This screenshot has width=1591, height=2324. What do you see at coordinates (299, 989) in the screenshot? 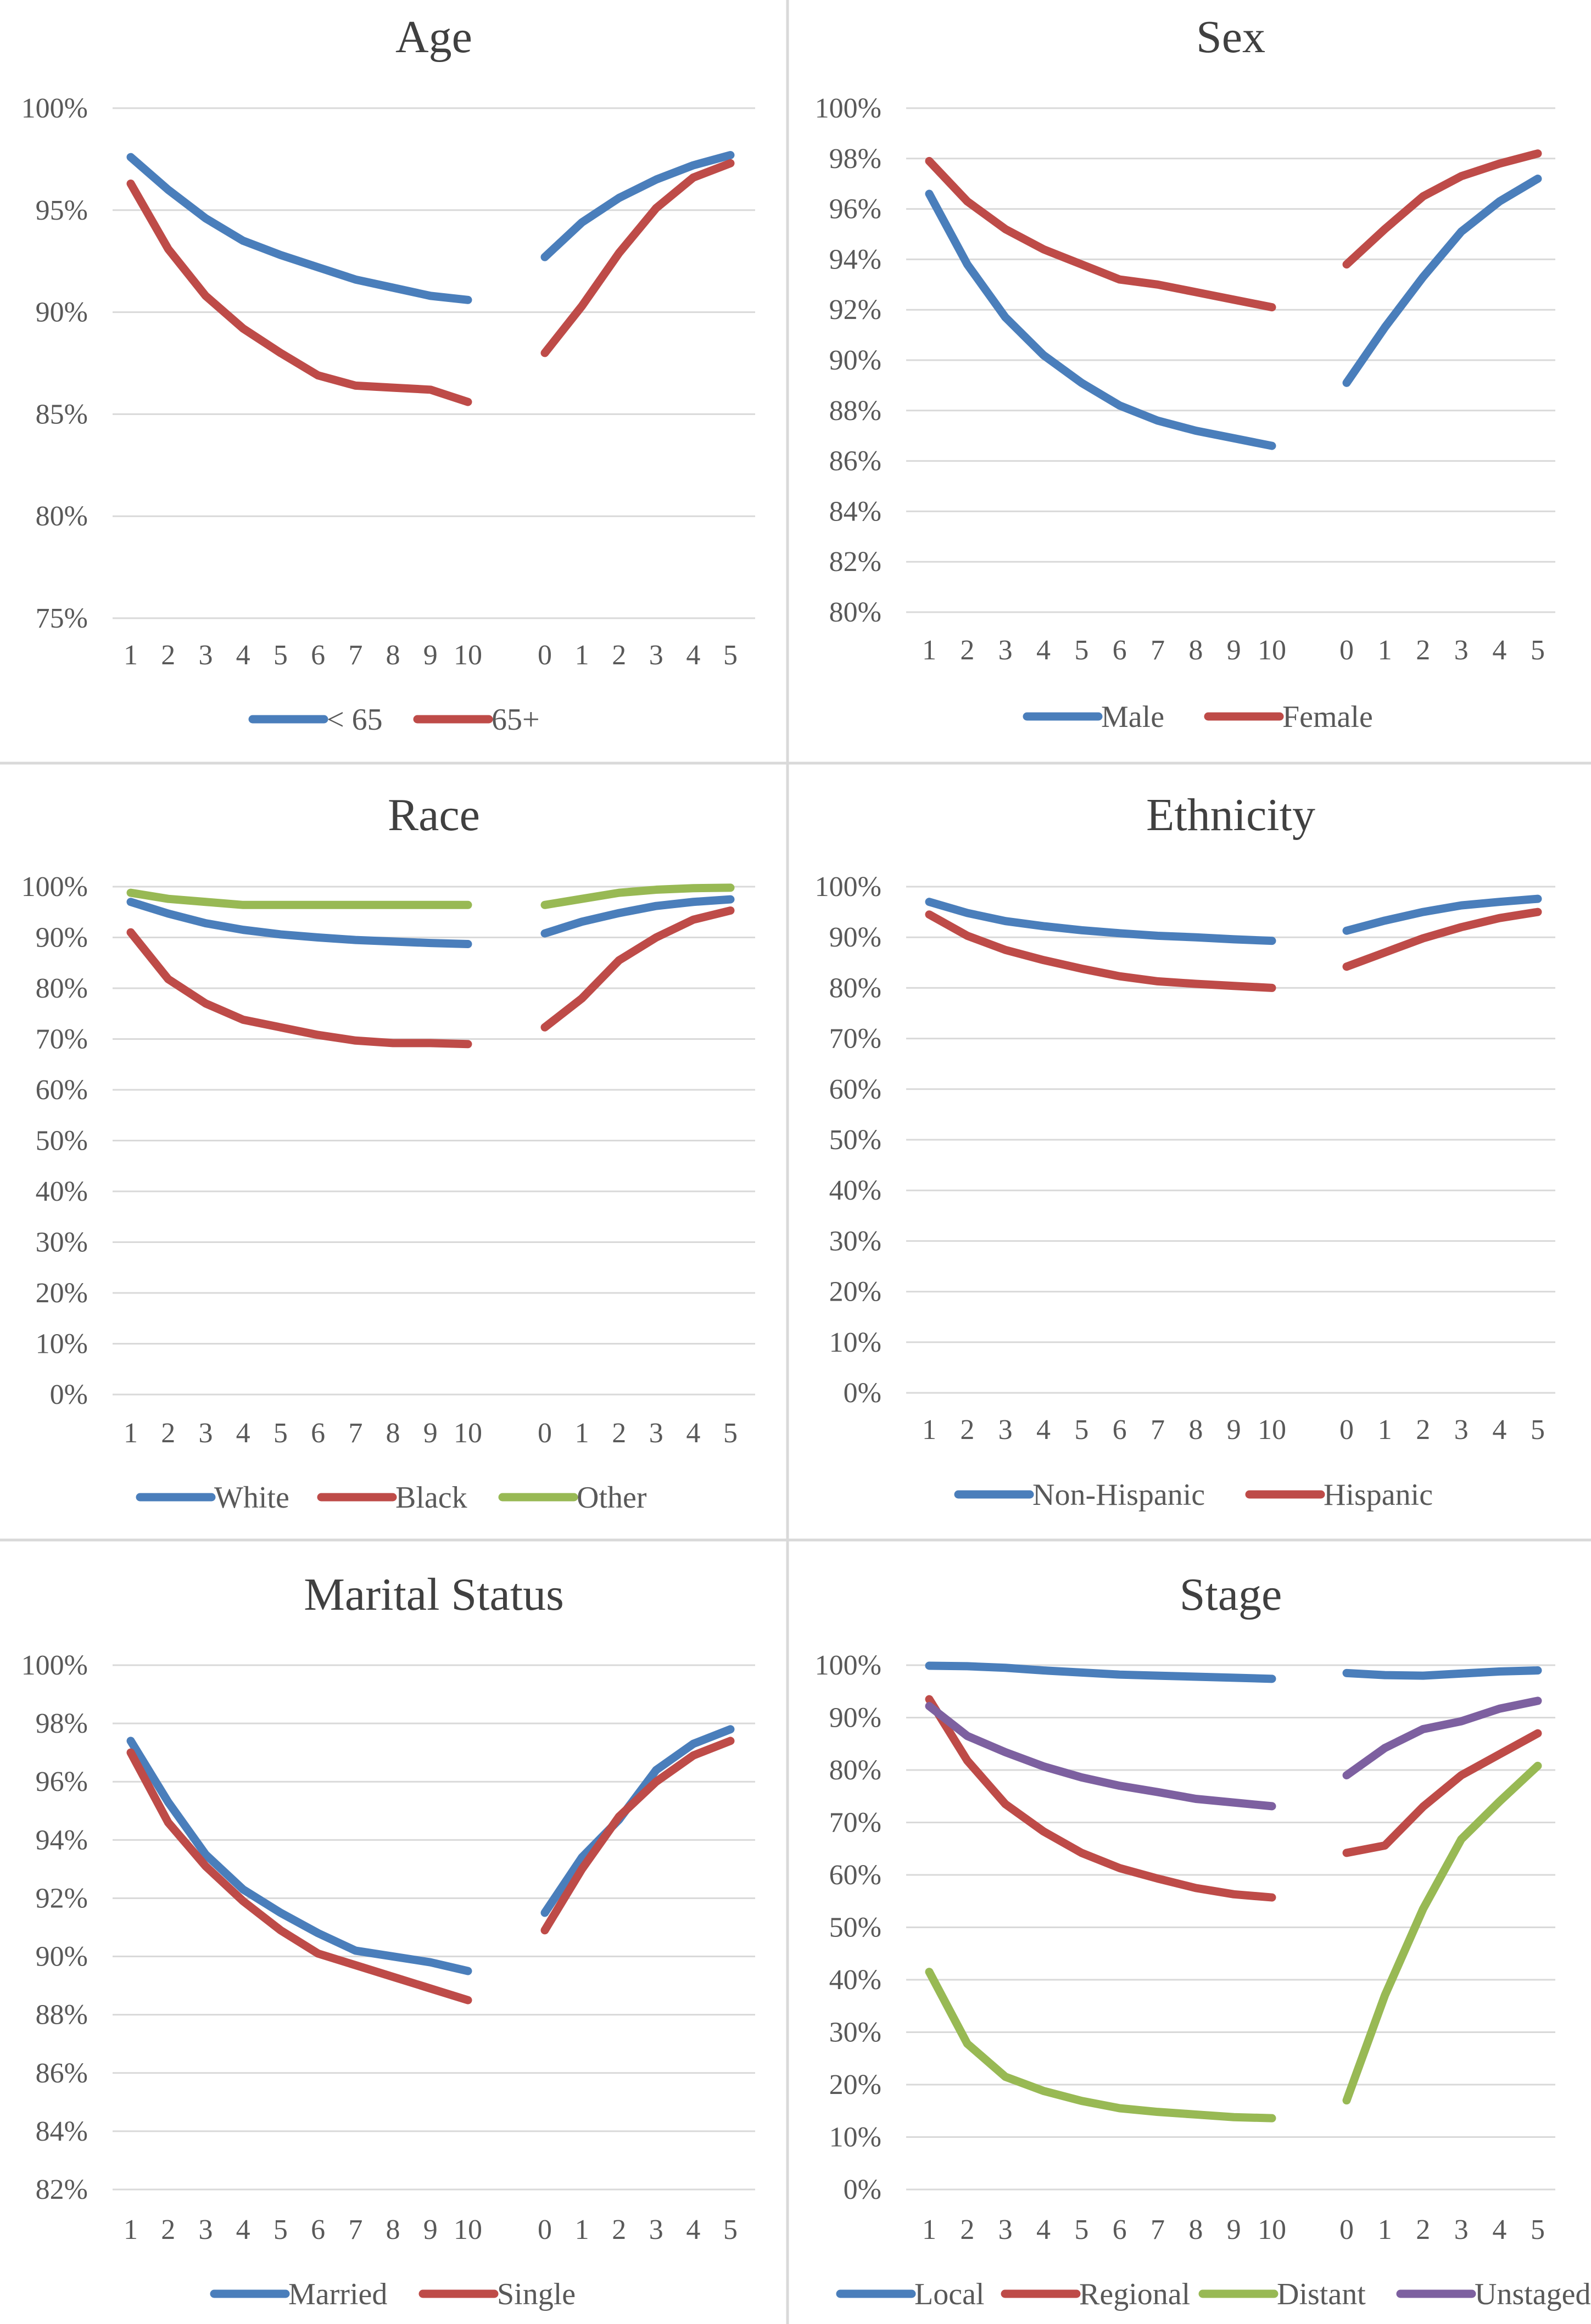
I see `race-series-black-left` at bounding box center [299, 989].